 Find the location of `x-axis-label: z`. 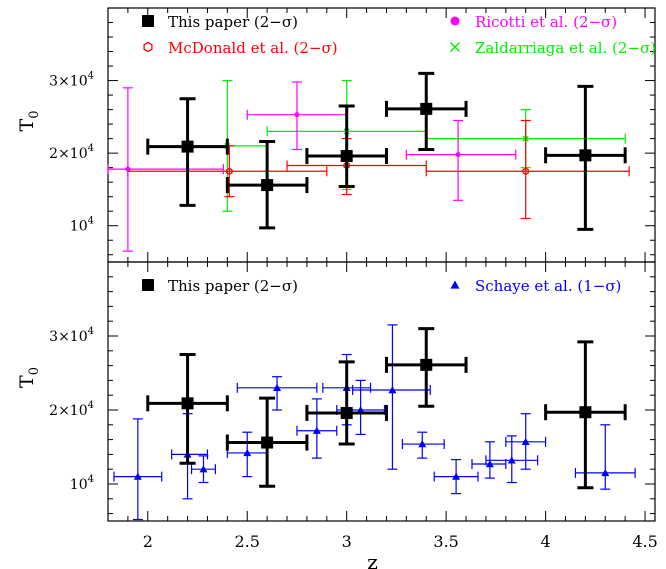

x-axis-label: z is located at coordinates (372, 559).